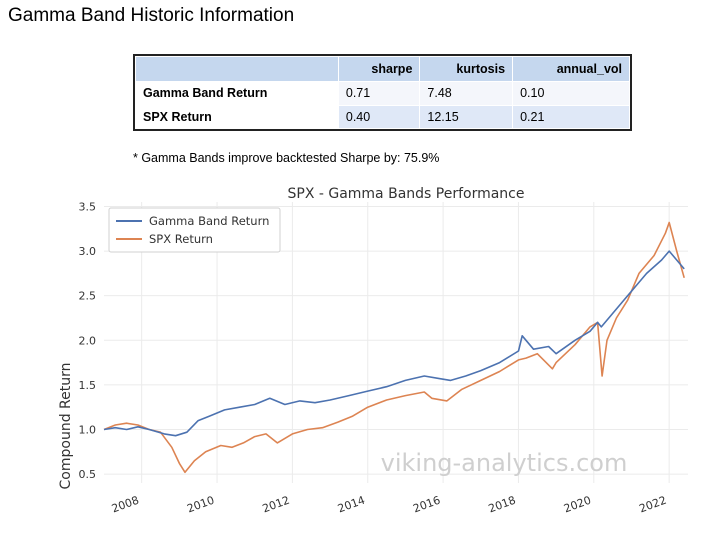 This screenshot has height=543, width=703. I want to click on legend-box, so click(194, 230).